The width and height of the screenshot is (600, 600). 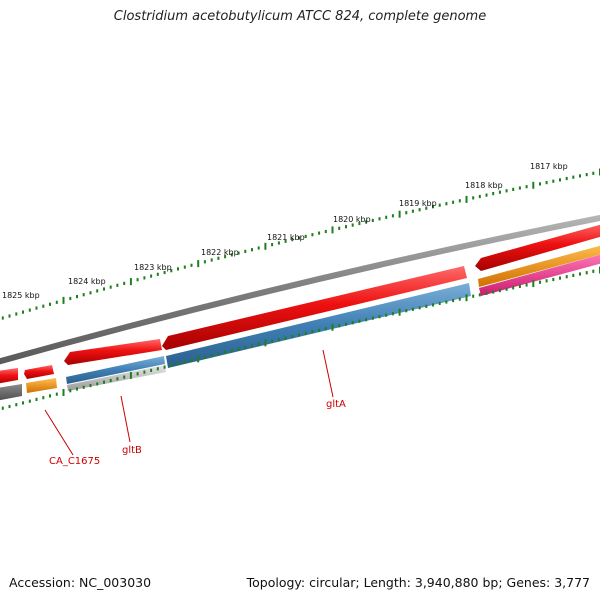 I want to click on scale-label: 1817 kbp, so click(x=549, y=166).